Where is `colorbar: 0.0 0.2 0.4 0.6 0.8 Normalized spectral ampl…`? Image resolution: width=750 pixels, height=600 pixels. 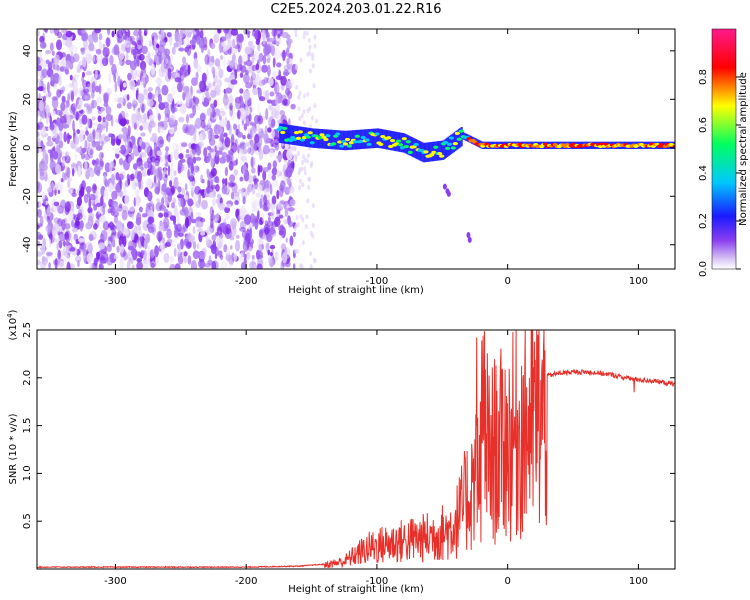 colorbar: 0.0 0.2 0.4 0.6 0.8 Normalized spectral ampl… is located at coordinates (723, 152).